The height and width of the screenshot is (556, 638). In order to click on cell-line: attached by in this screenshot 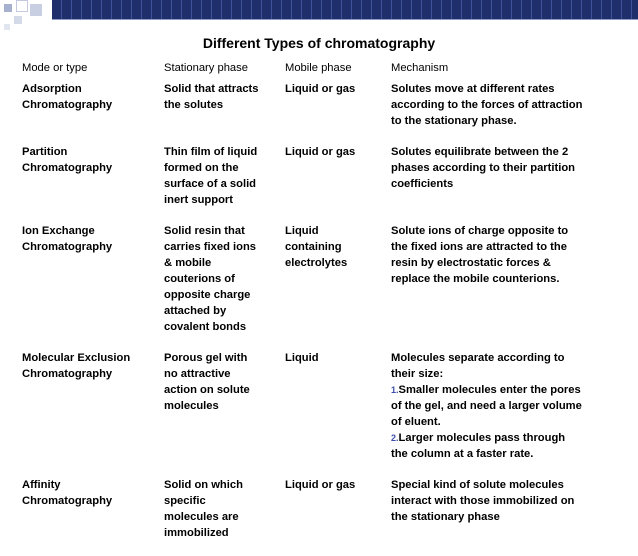, I will do `click(195, 311)`.